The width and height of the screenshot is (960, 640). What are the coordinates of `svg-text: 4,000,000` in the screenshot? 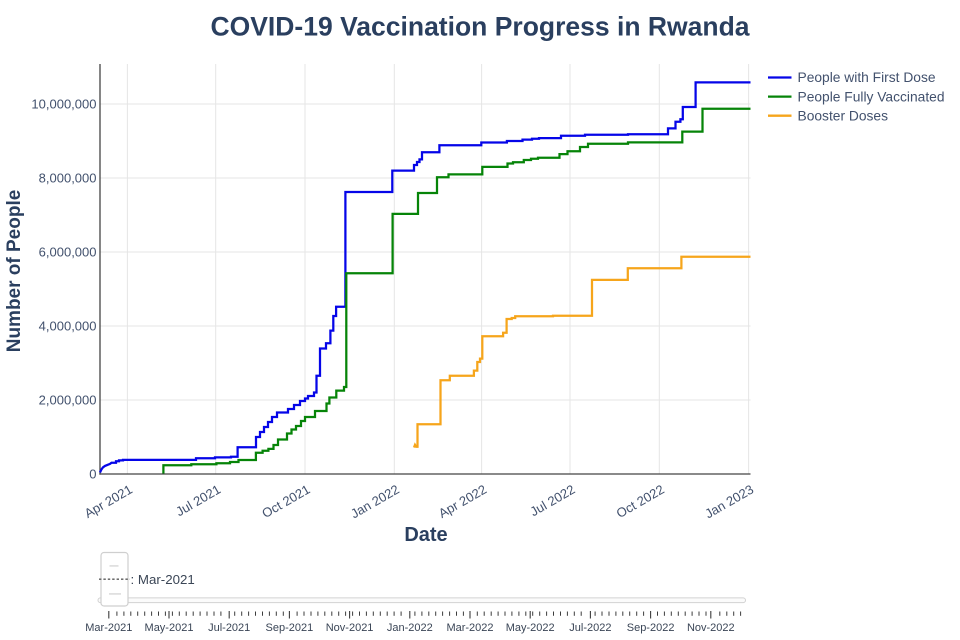 It's located at (68, 326).